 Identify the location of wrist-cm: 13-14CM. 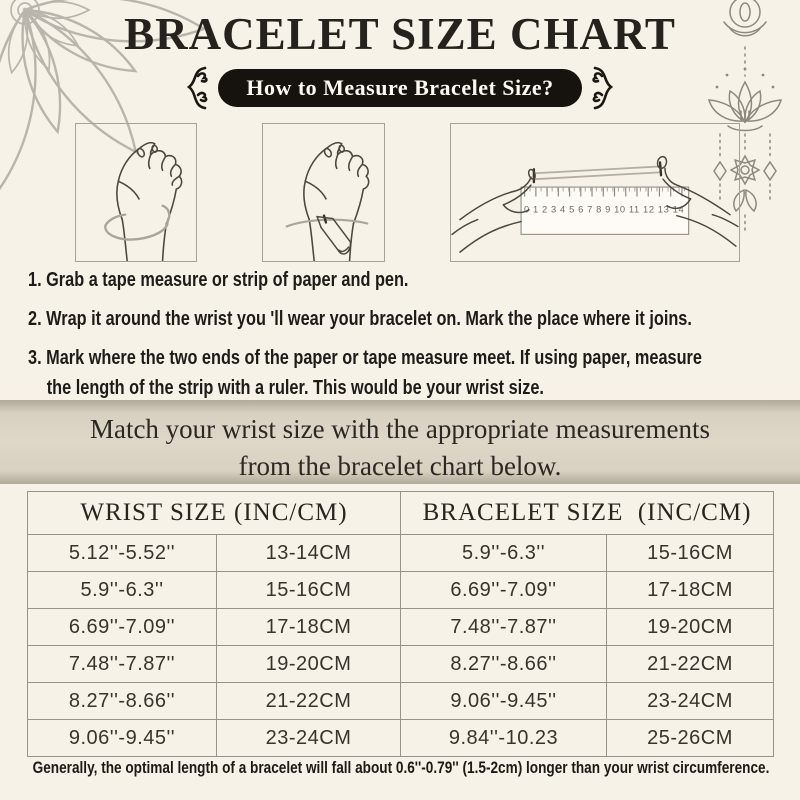
(308, 553).